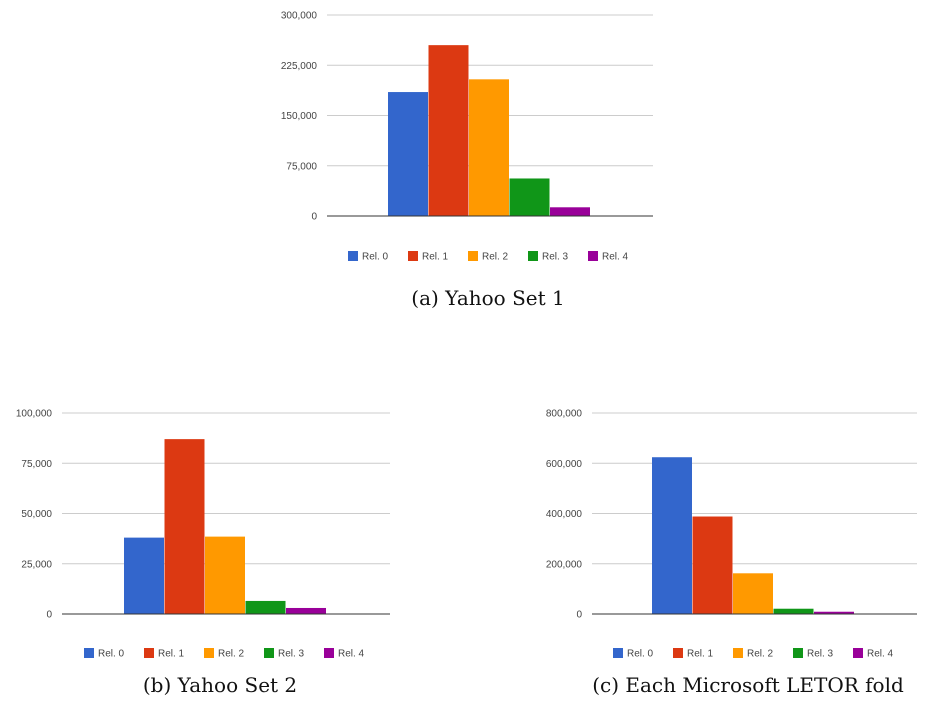 The height and width of the screenshot is (708, 935). What do you see at coordinates (36, 564) in the screenshot?
I see `y-tick-label: 25,000` at bounding box center [36, 564].